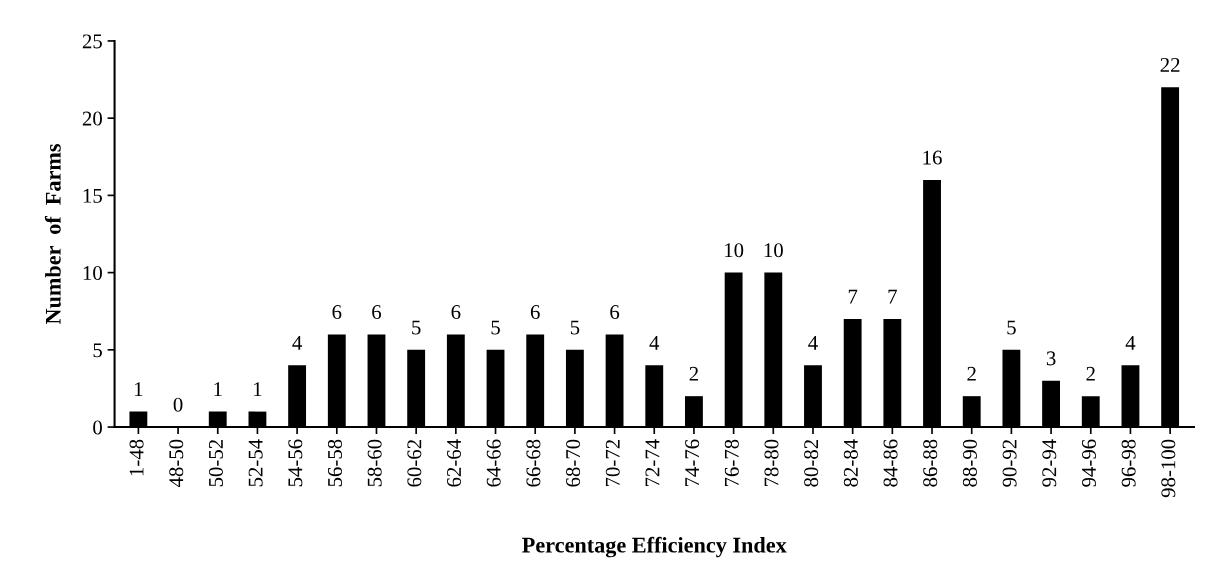 The image size is (1206, 585). What do you see at coordinates (92, 41) in the screenshot?
I see `y-tick-label: 25` at bounding box center [92, 41].